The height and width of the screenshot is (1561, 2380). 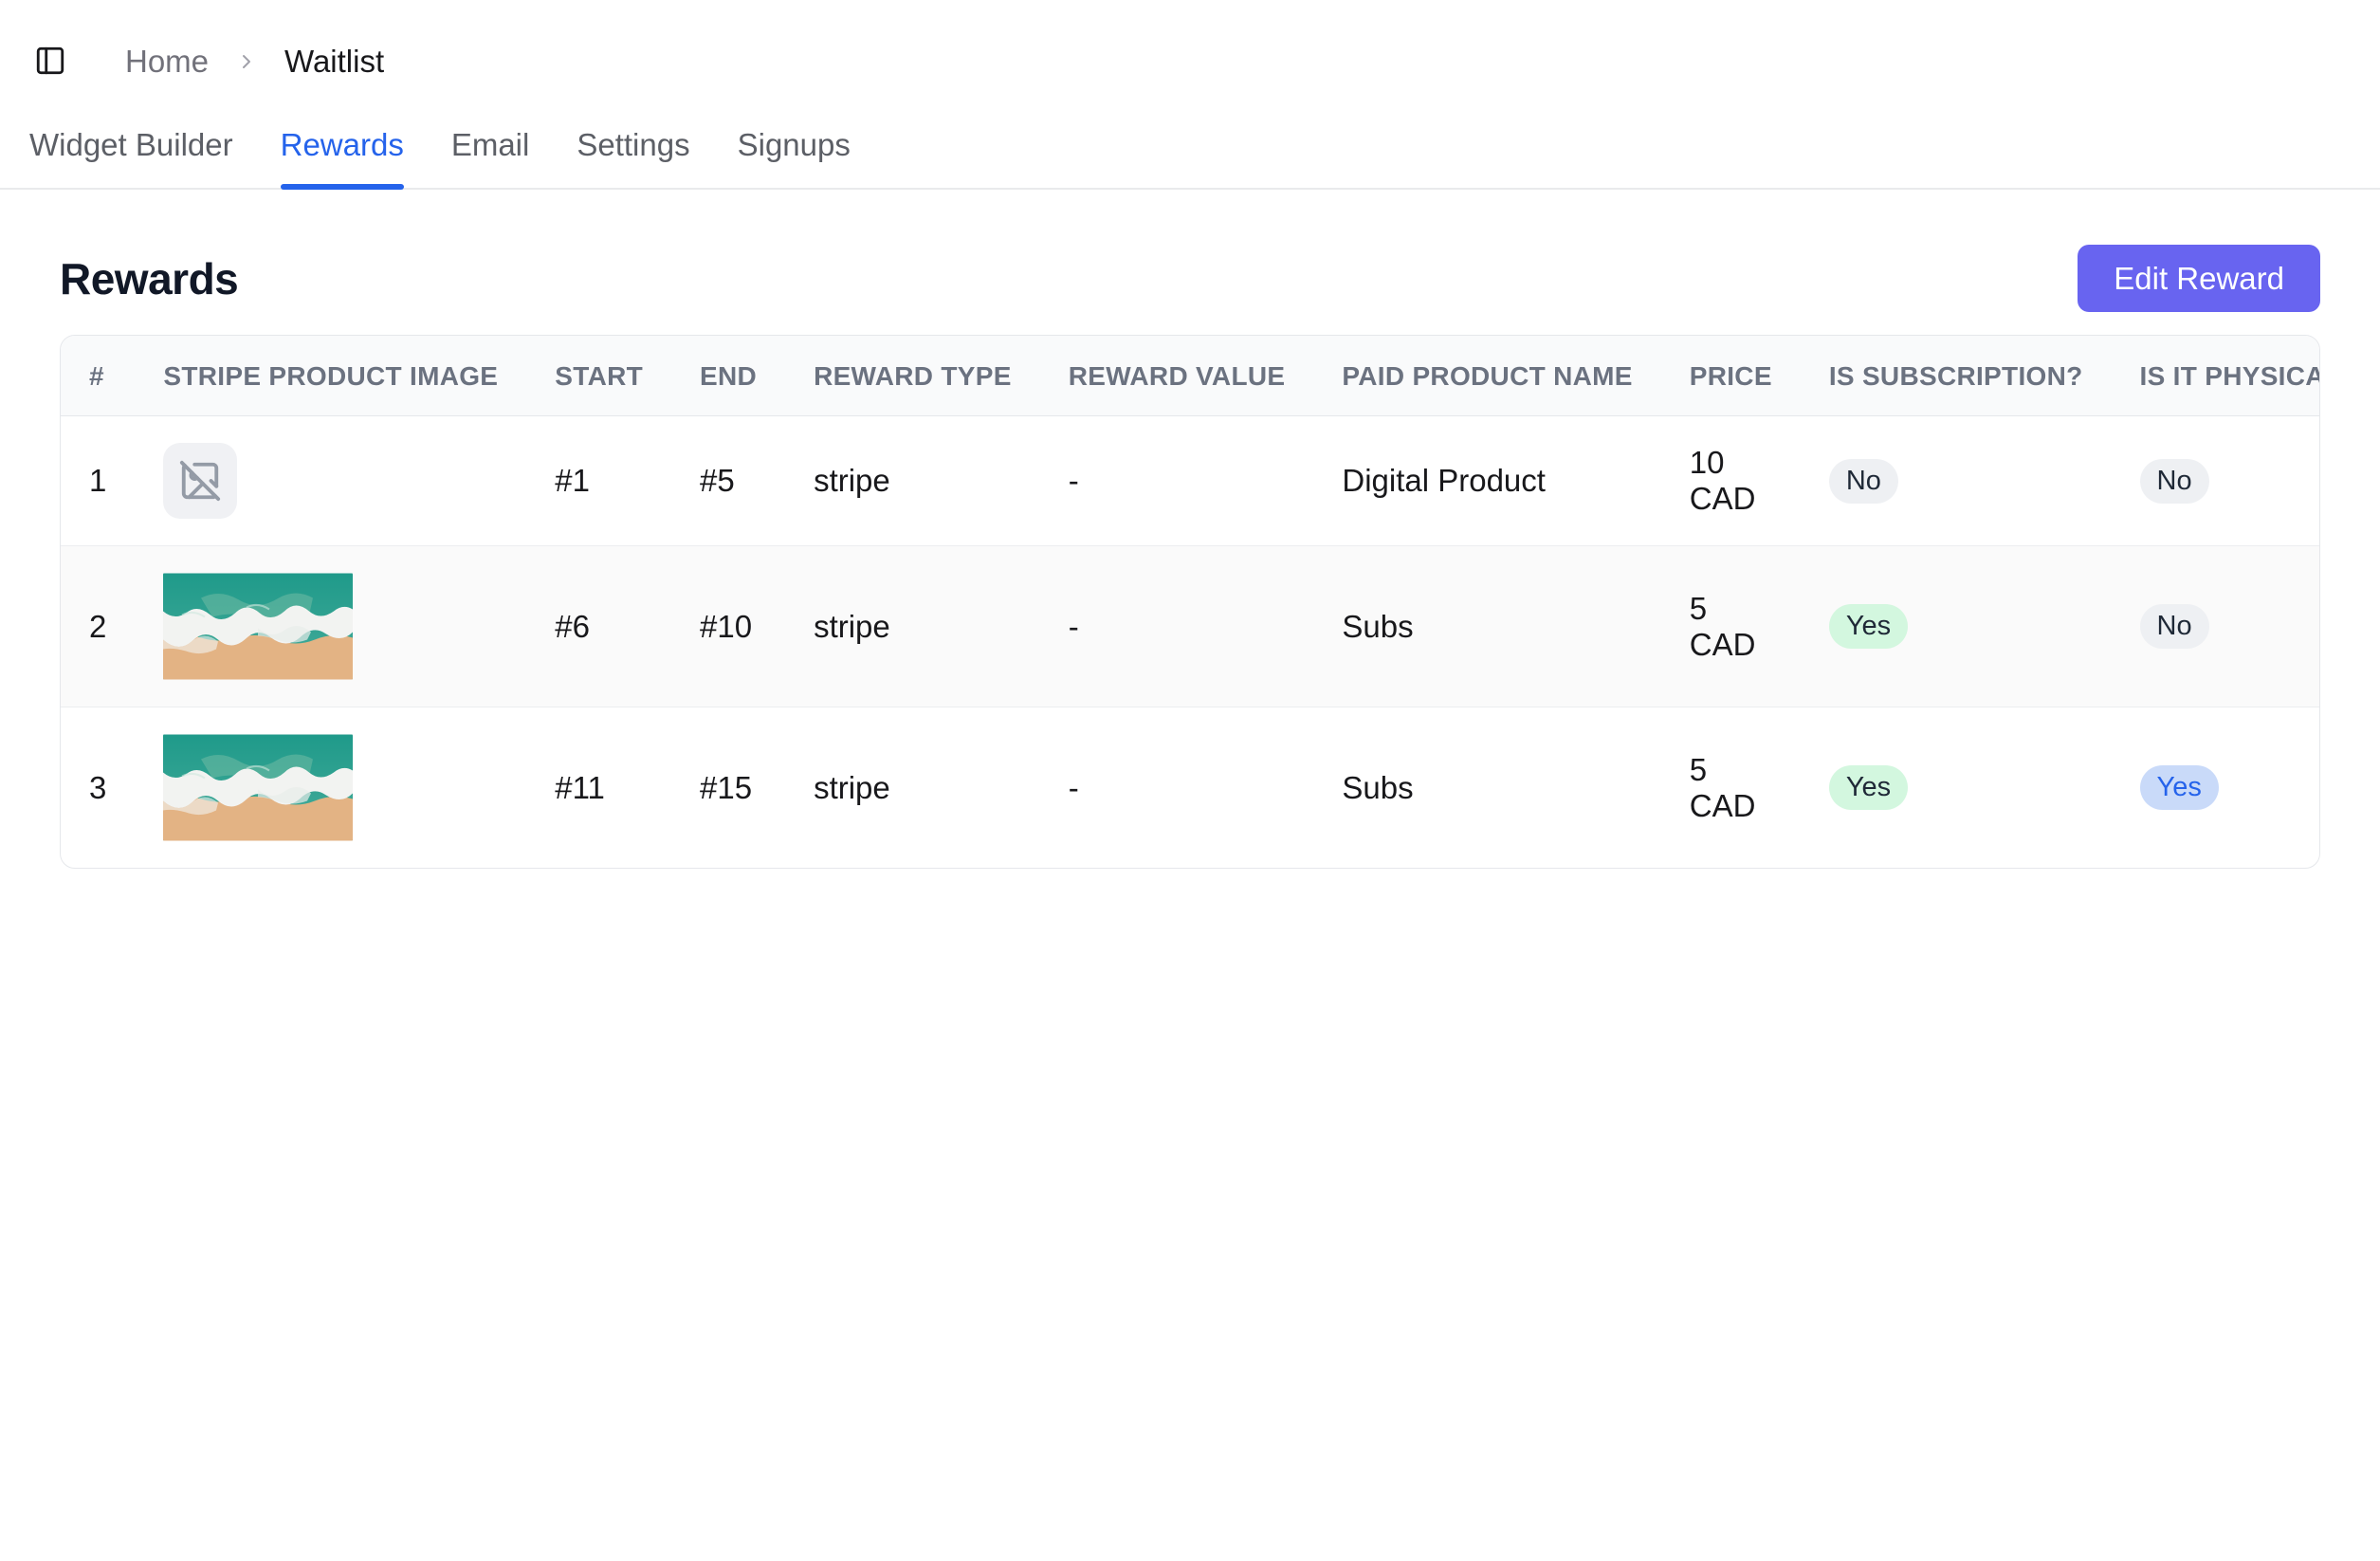 What do you see at coordinates (1956, 376) in the screenshot?
I see `col-header-is-subscription: IS SUBSCRIPTION?` at bounding box center [1956, 376].